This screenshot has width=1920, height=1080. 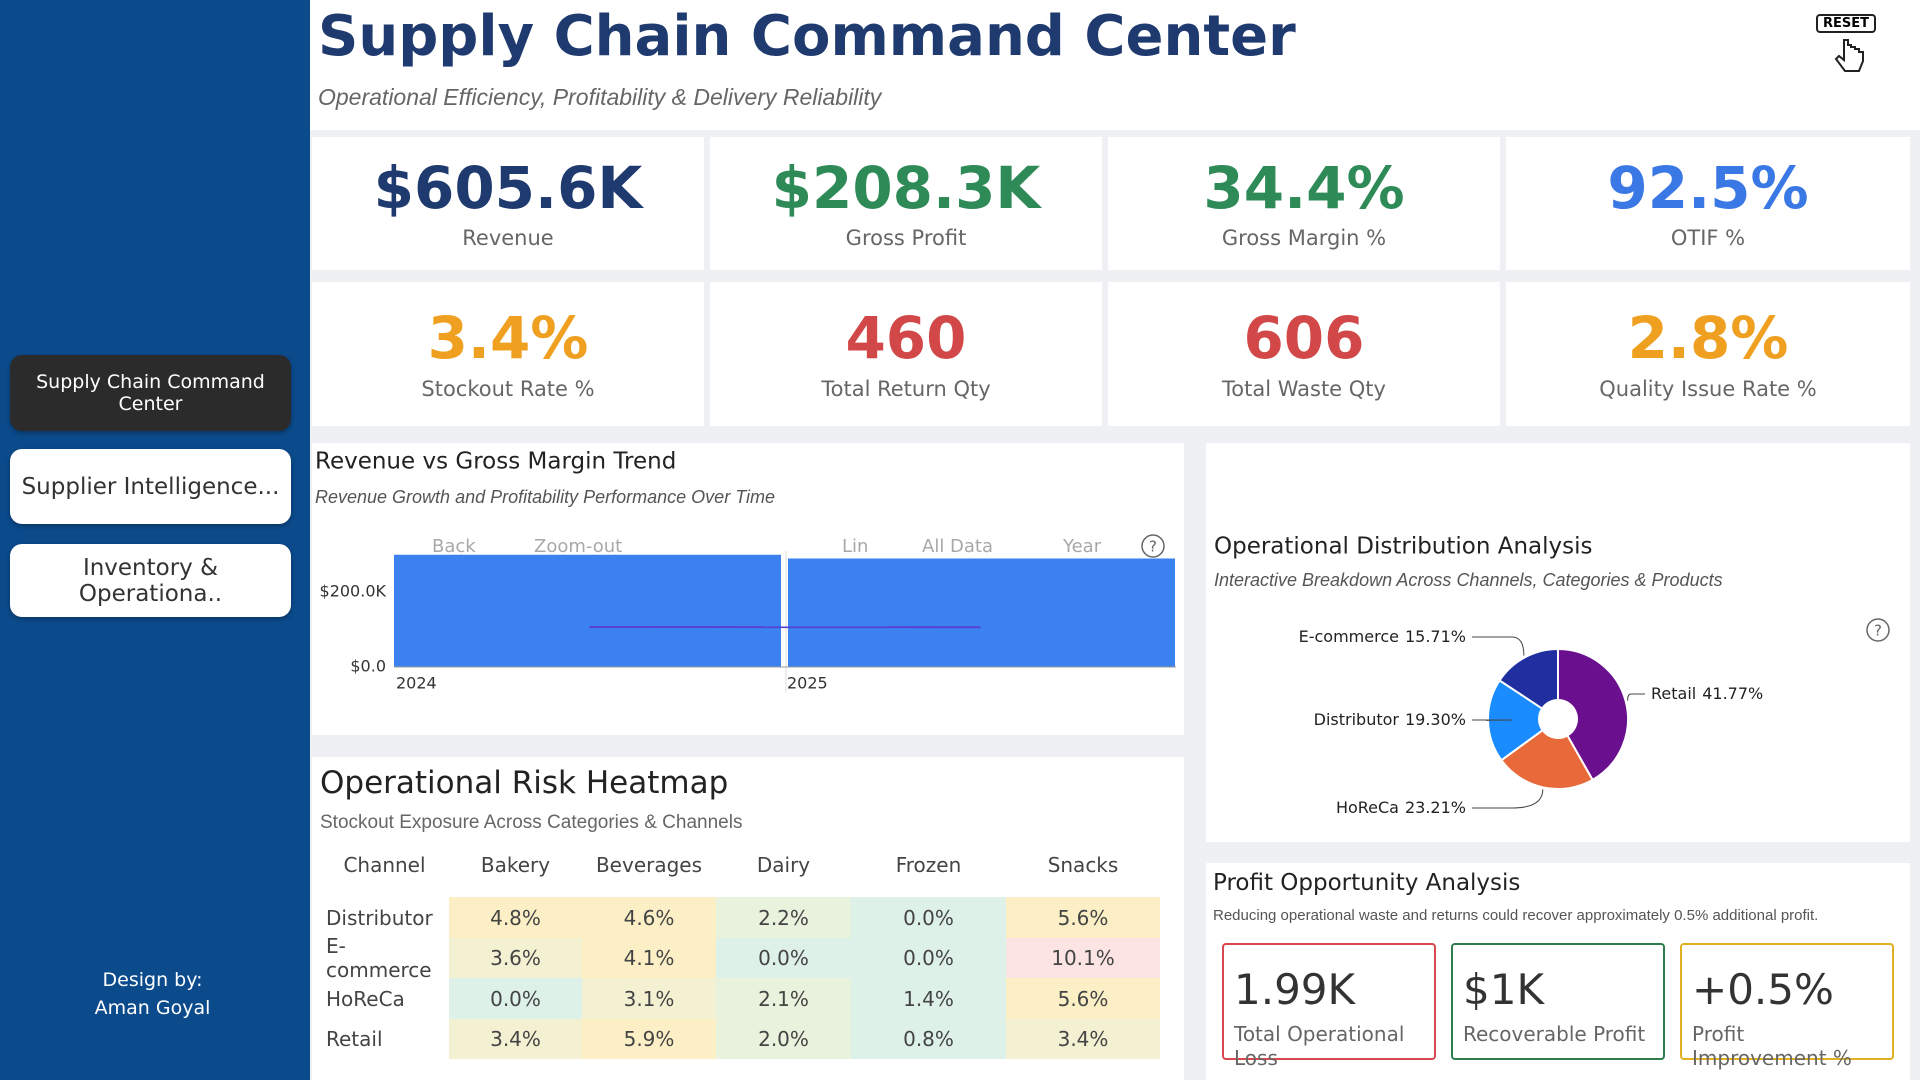 I want to click on hand-icon, so click(x=1849, y=55).